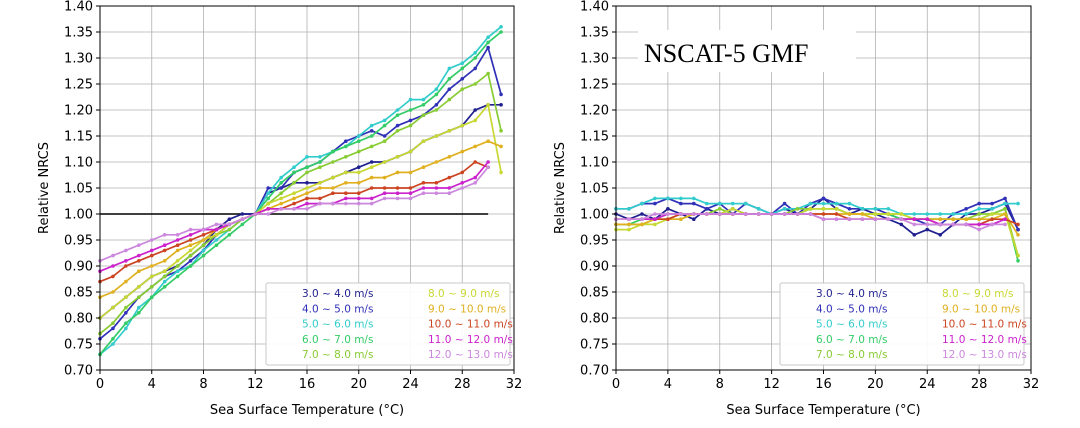 The image size is (1080, 428). Describe the element at coordinates (467, 309) in the screenshot. I see `legend-entry: 9.0 ~ 10.0 m/s` at that location.